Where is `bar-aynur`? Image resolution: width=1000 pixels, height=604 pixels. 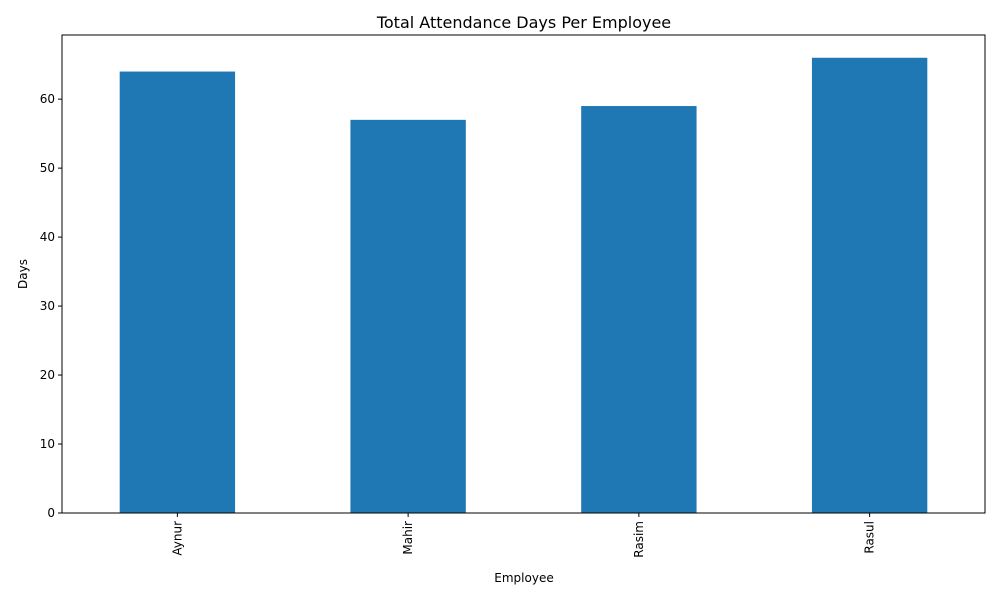 bar-aynur is located at coordinates (177, 292).